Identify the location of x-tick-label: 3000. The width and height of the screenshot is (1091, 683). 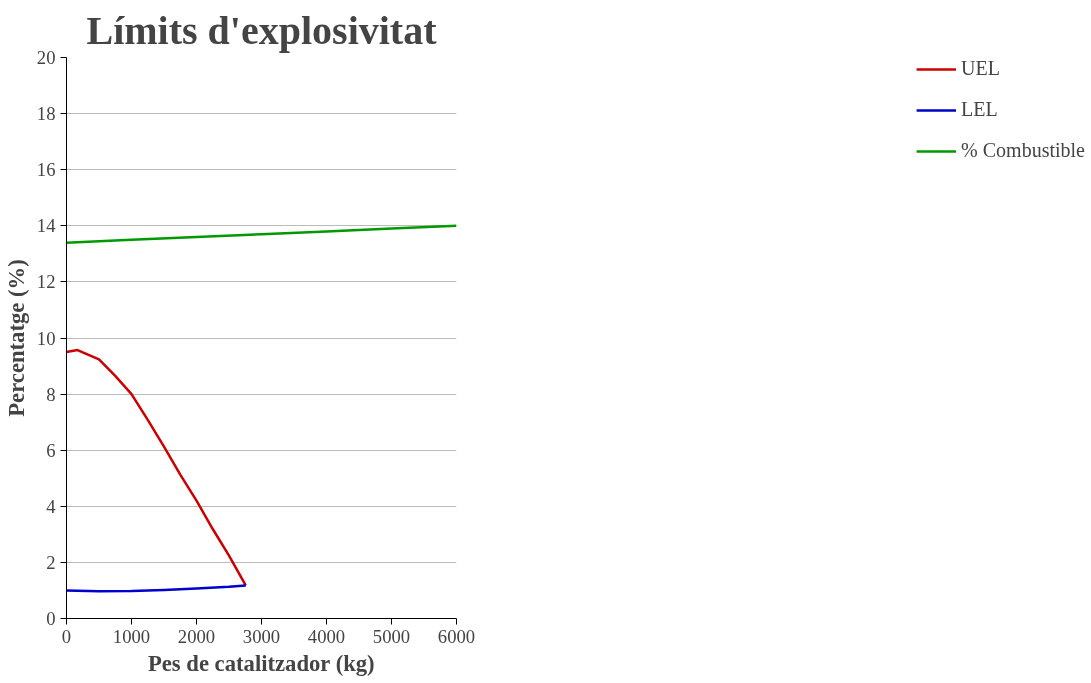
(261, 636).